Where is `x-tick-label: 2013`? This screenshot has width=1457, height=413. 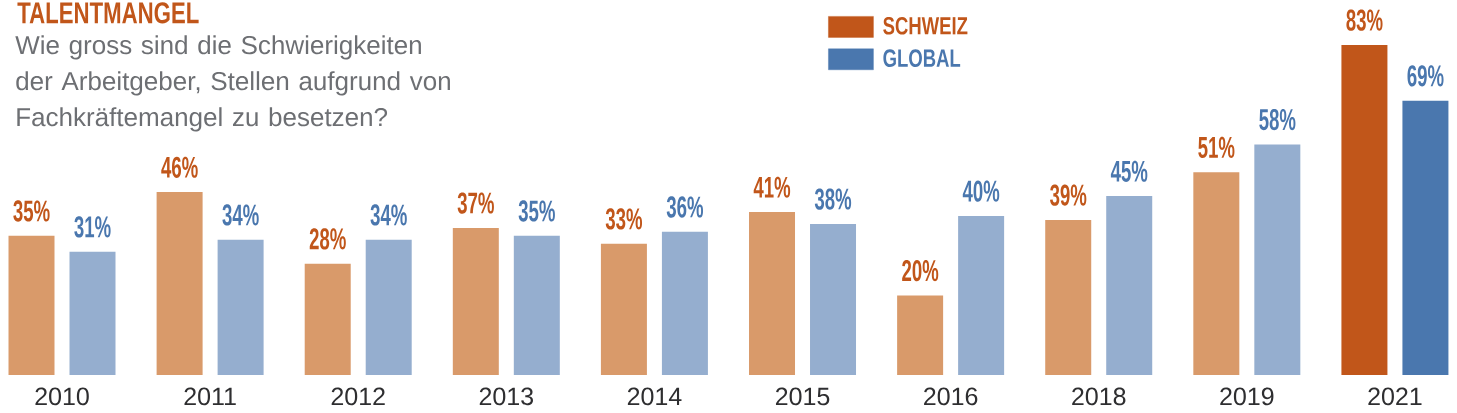
x-tick-label: 2013 is located at coordinates (506, 396).